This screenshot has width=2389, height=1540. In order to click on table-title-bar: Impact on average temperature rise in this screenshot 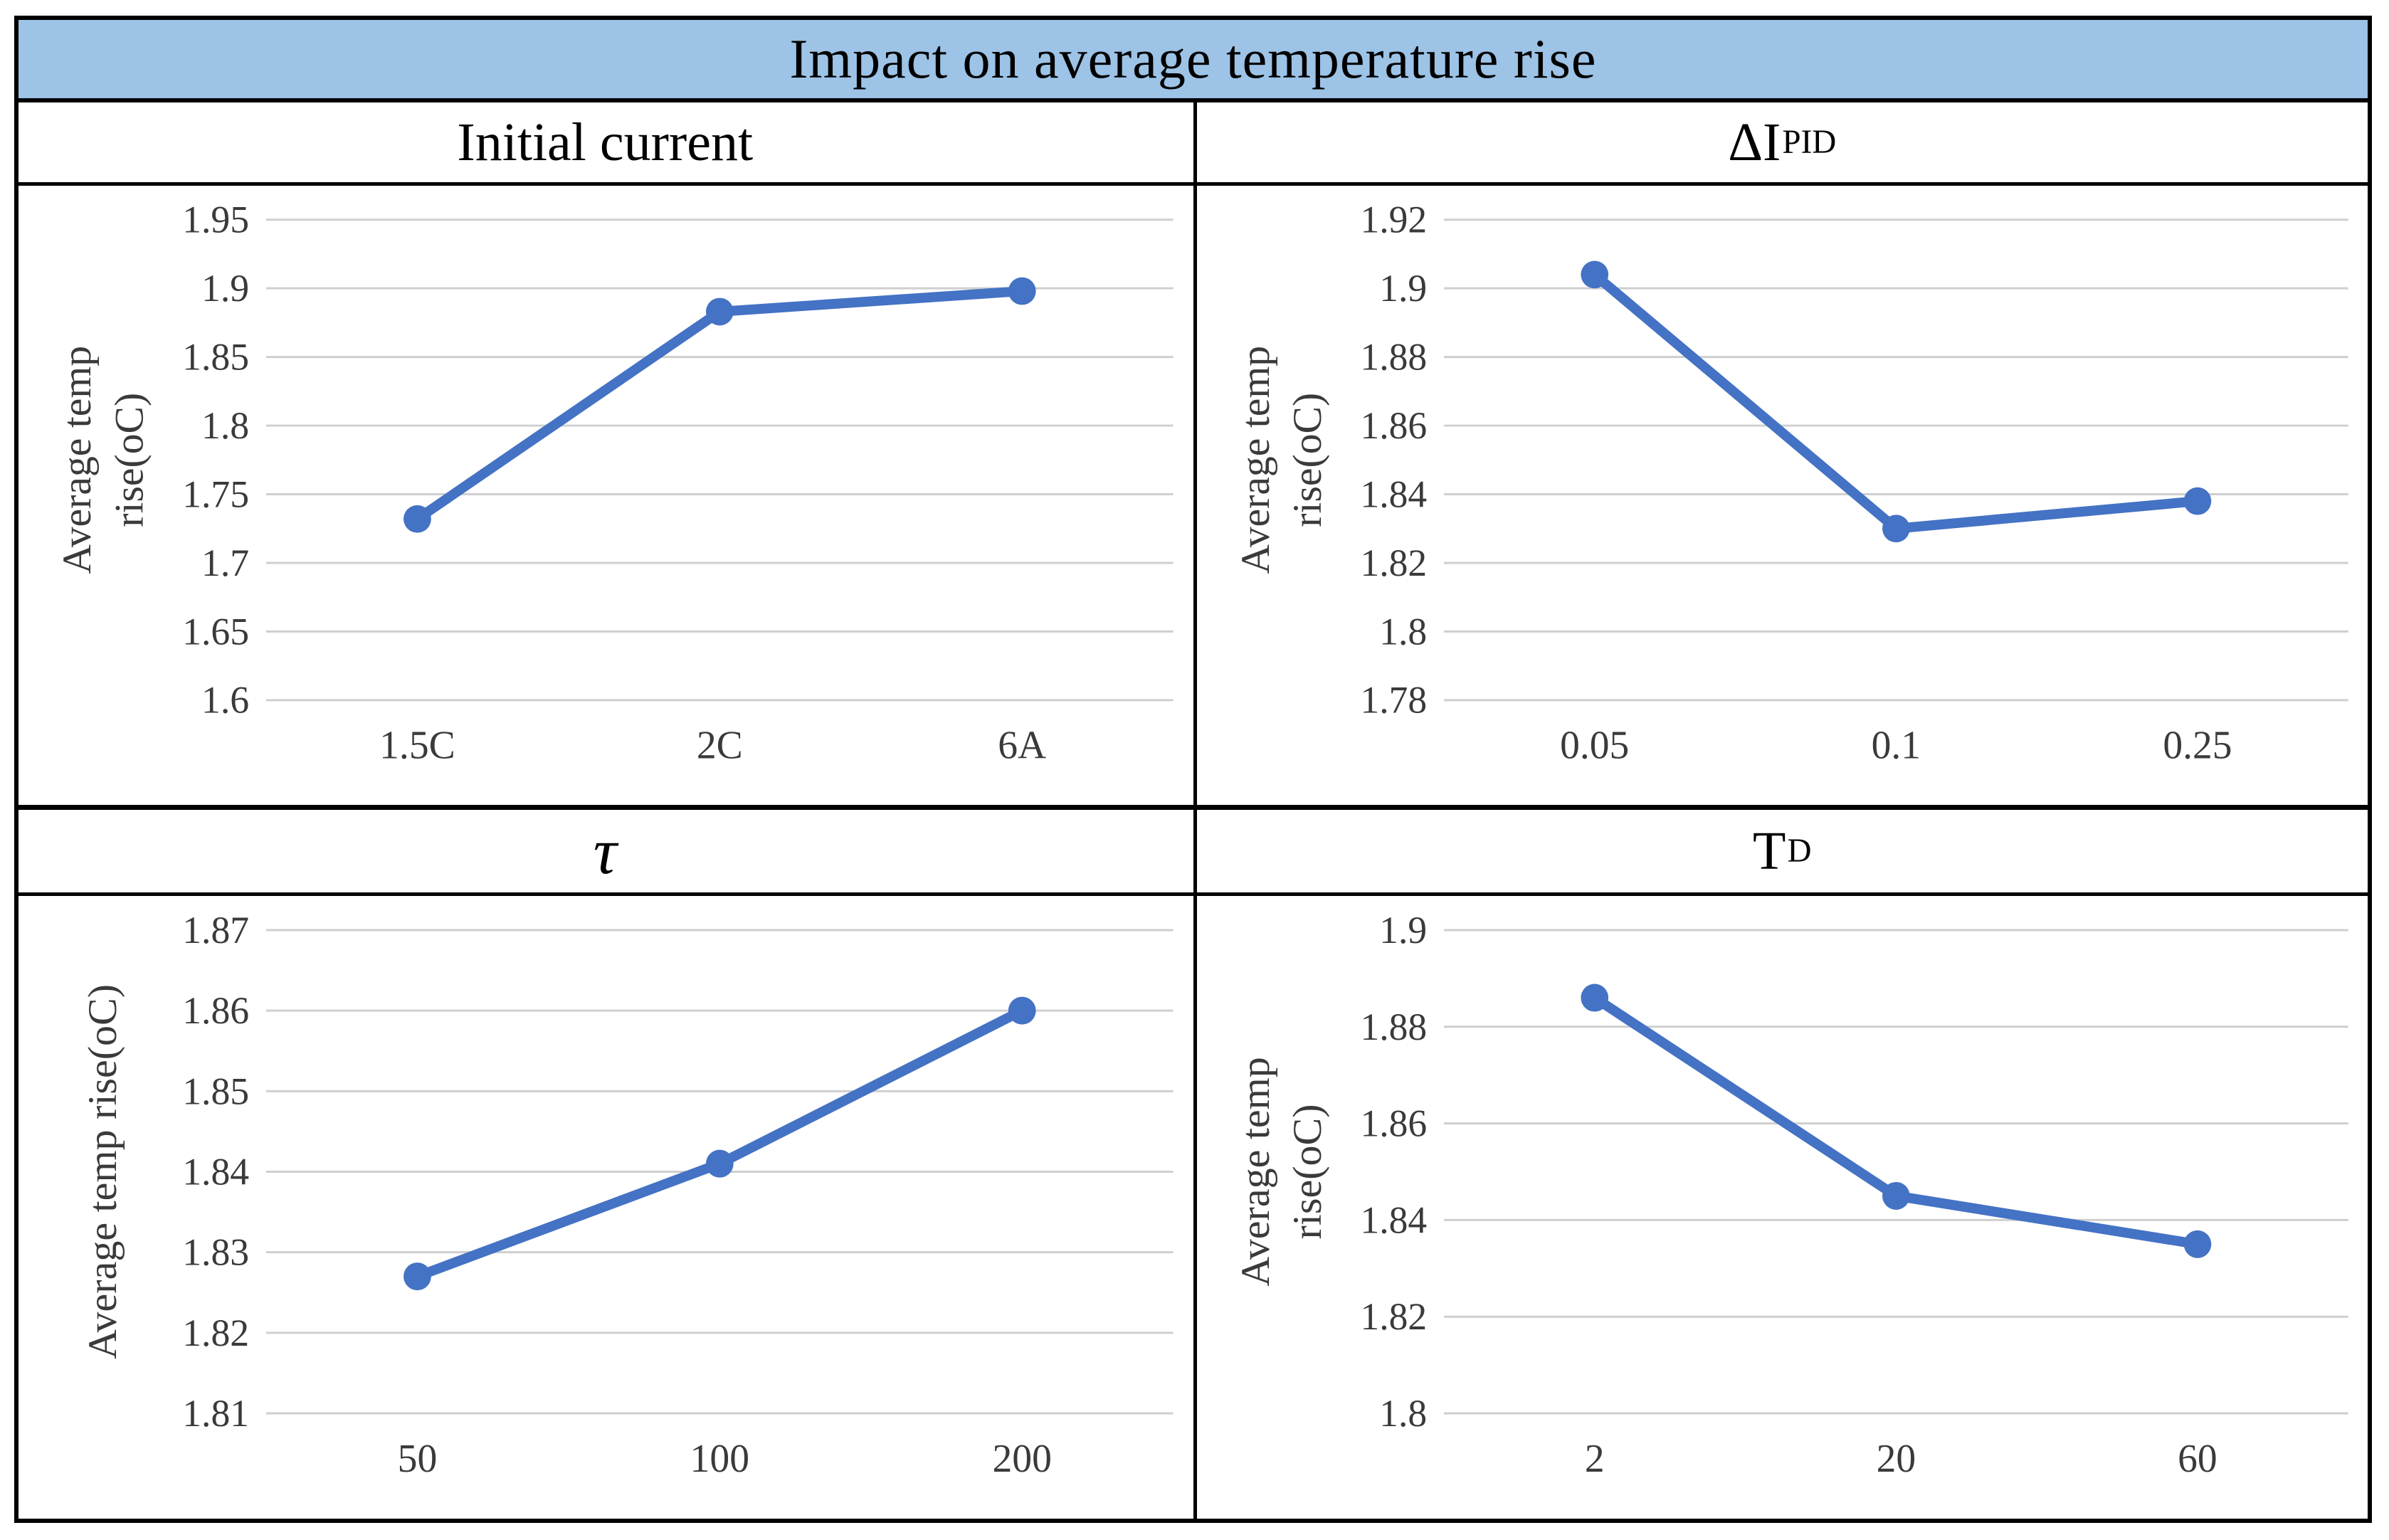, I will do `click(1193, 61)`.